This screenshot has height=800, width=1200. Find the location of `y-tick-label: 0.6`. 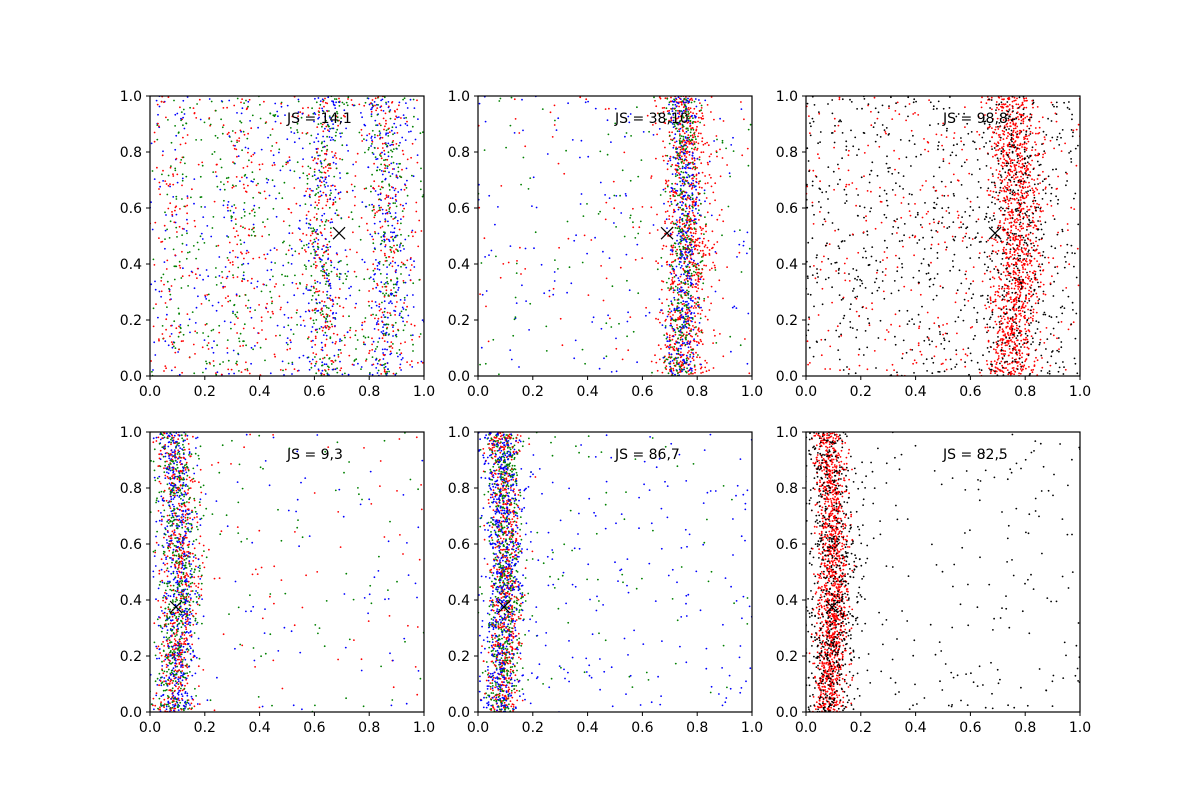

y-tick-label: 0.6 is located at coordinates (131, 209).